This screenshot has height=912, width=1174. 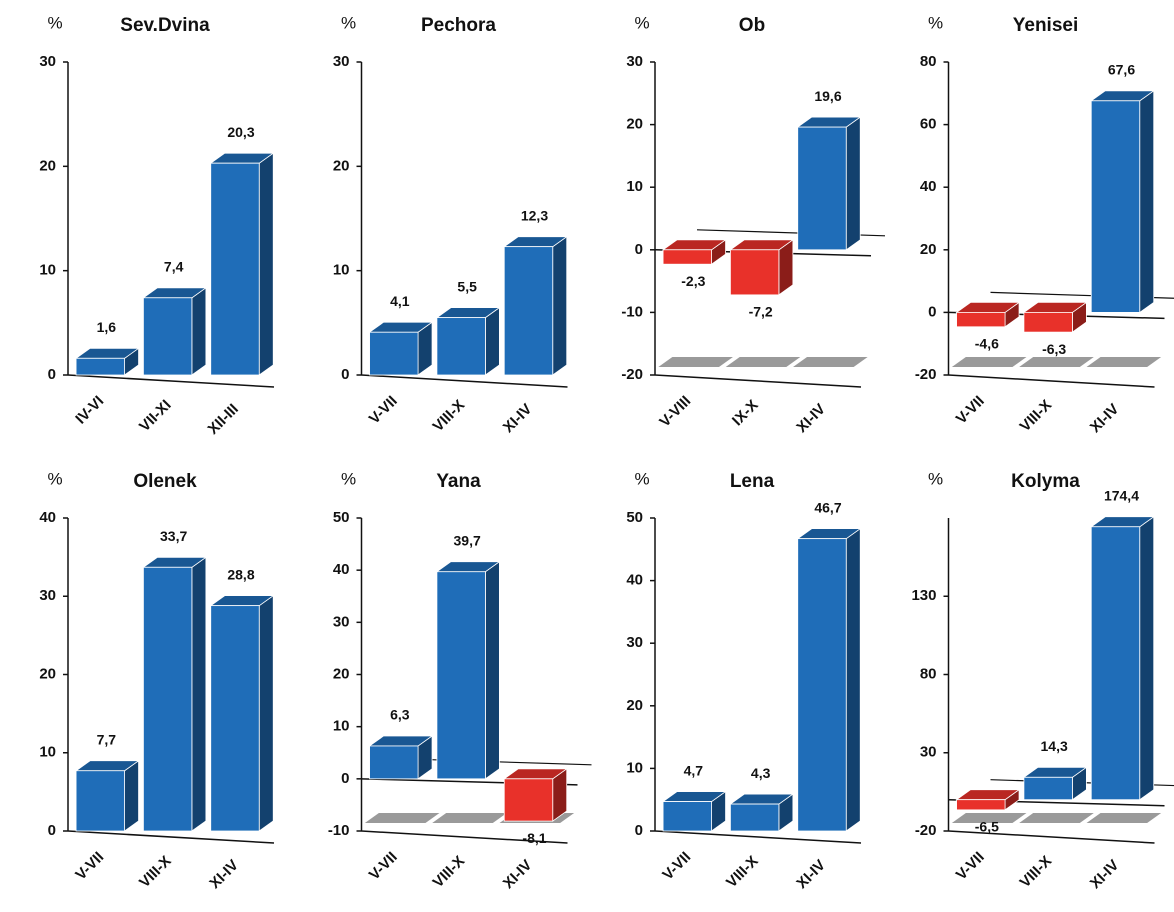 I want to click on chart-title: Pechora, so click(x=458, y=25).